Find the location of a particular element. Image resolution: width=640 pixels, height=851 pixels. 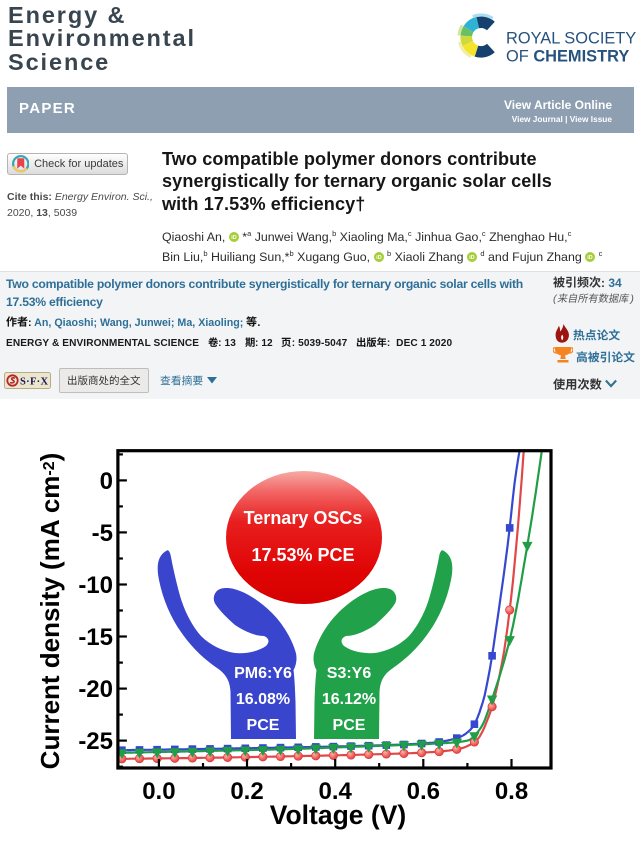

svg-text: 0.2 is located at coordinates (246, 791).